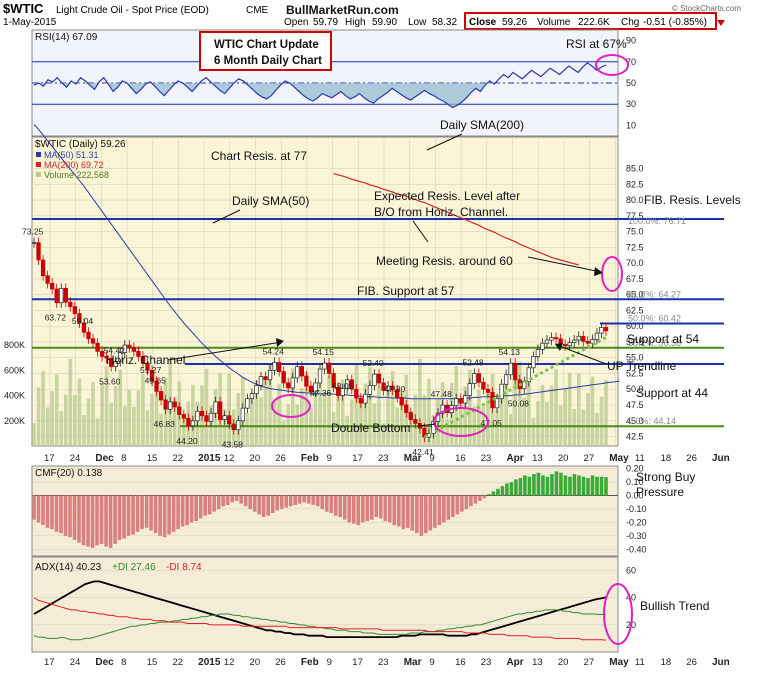 Image resolution: width=760 pixels, height=673 pixels. I want to click on x-tick-label: 18, so click(666, 458).